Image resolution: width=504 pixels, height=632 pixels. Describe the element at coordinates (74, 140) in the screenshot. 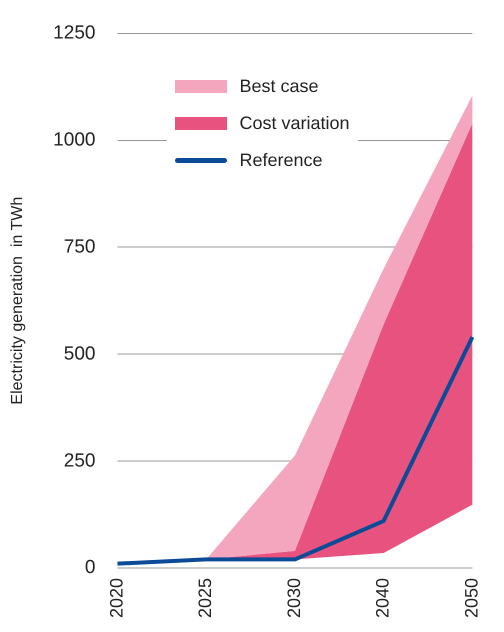

I see `y-tick-label: 1000` at that location.